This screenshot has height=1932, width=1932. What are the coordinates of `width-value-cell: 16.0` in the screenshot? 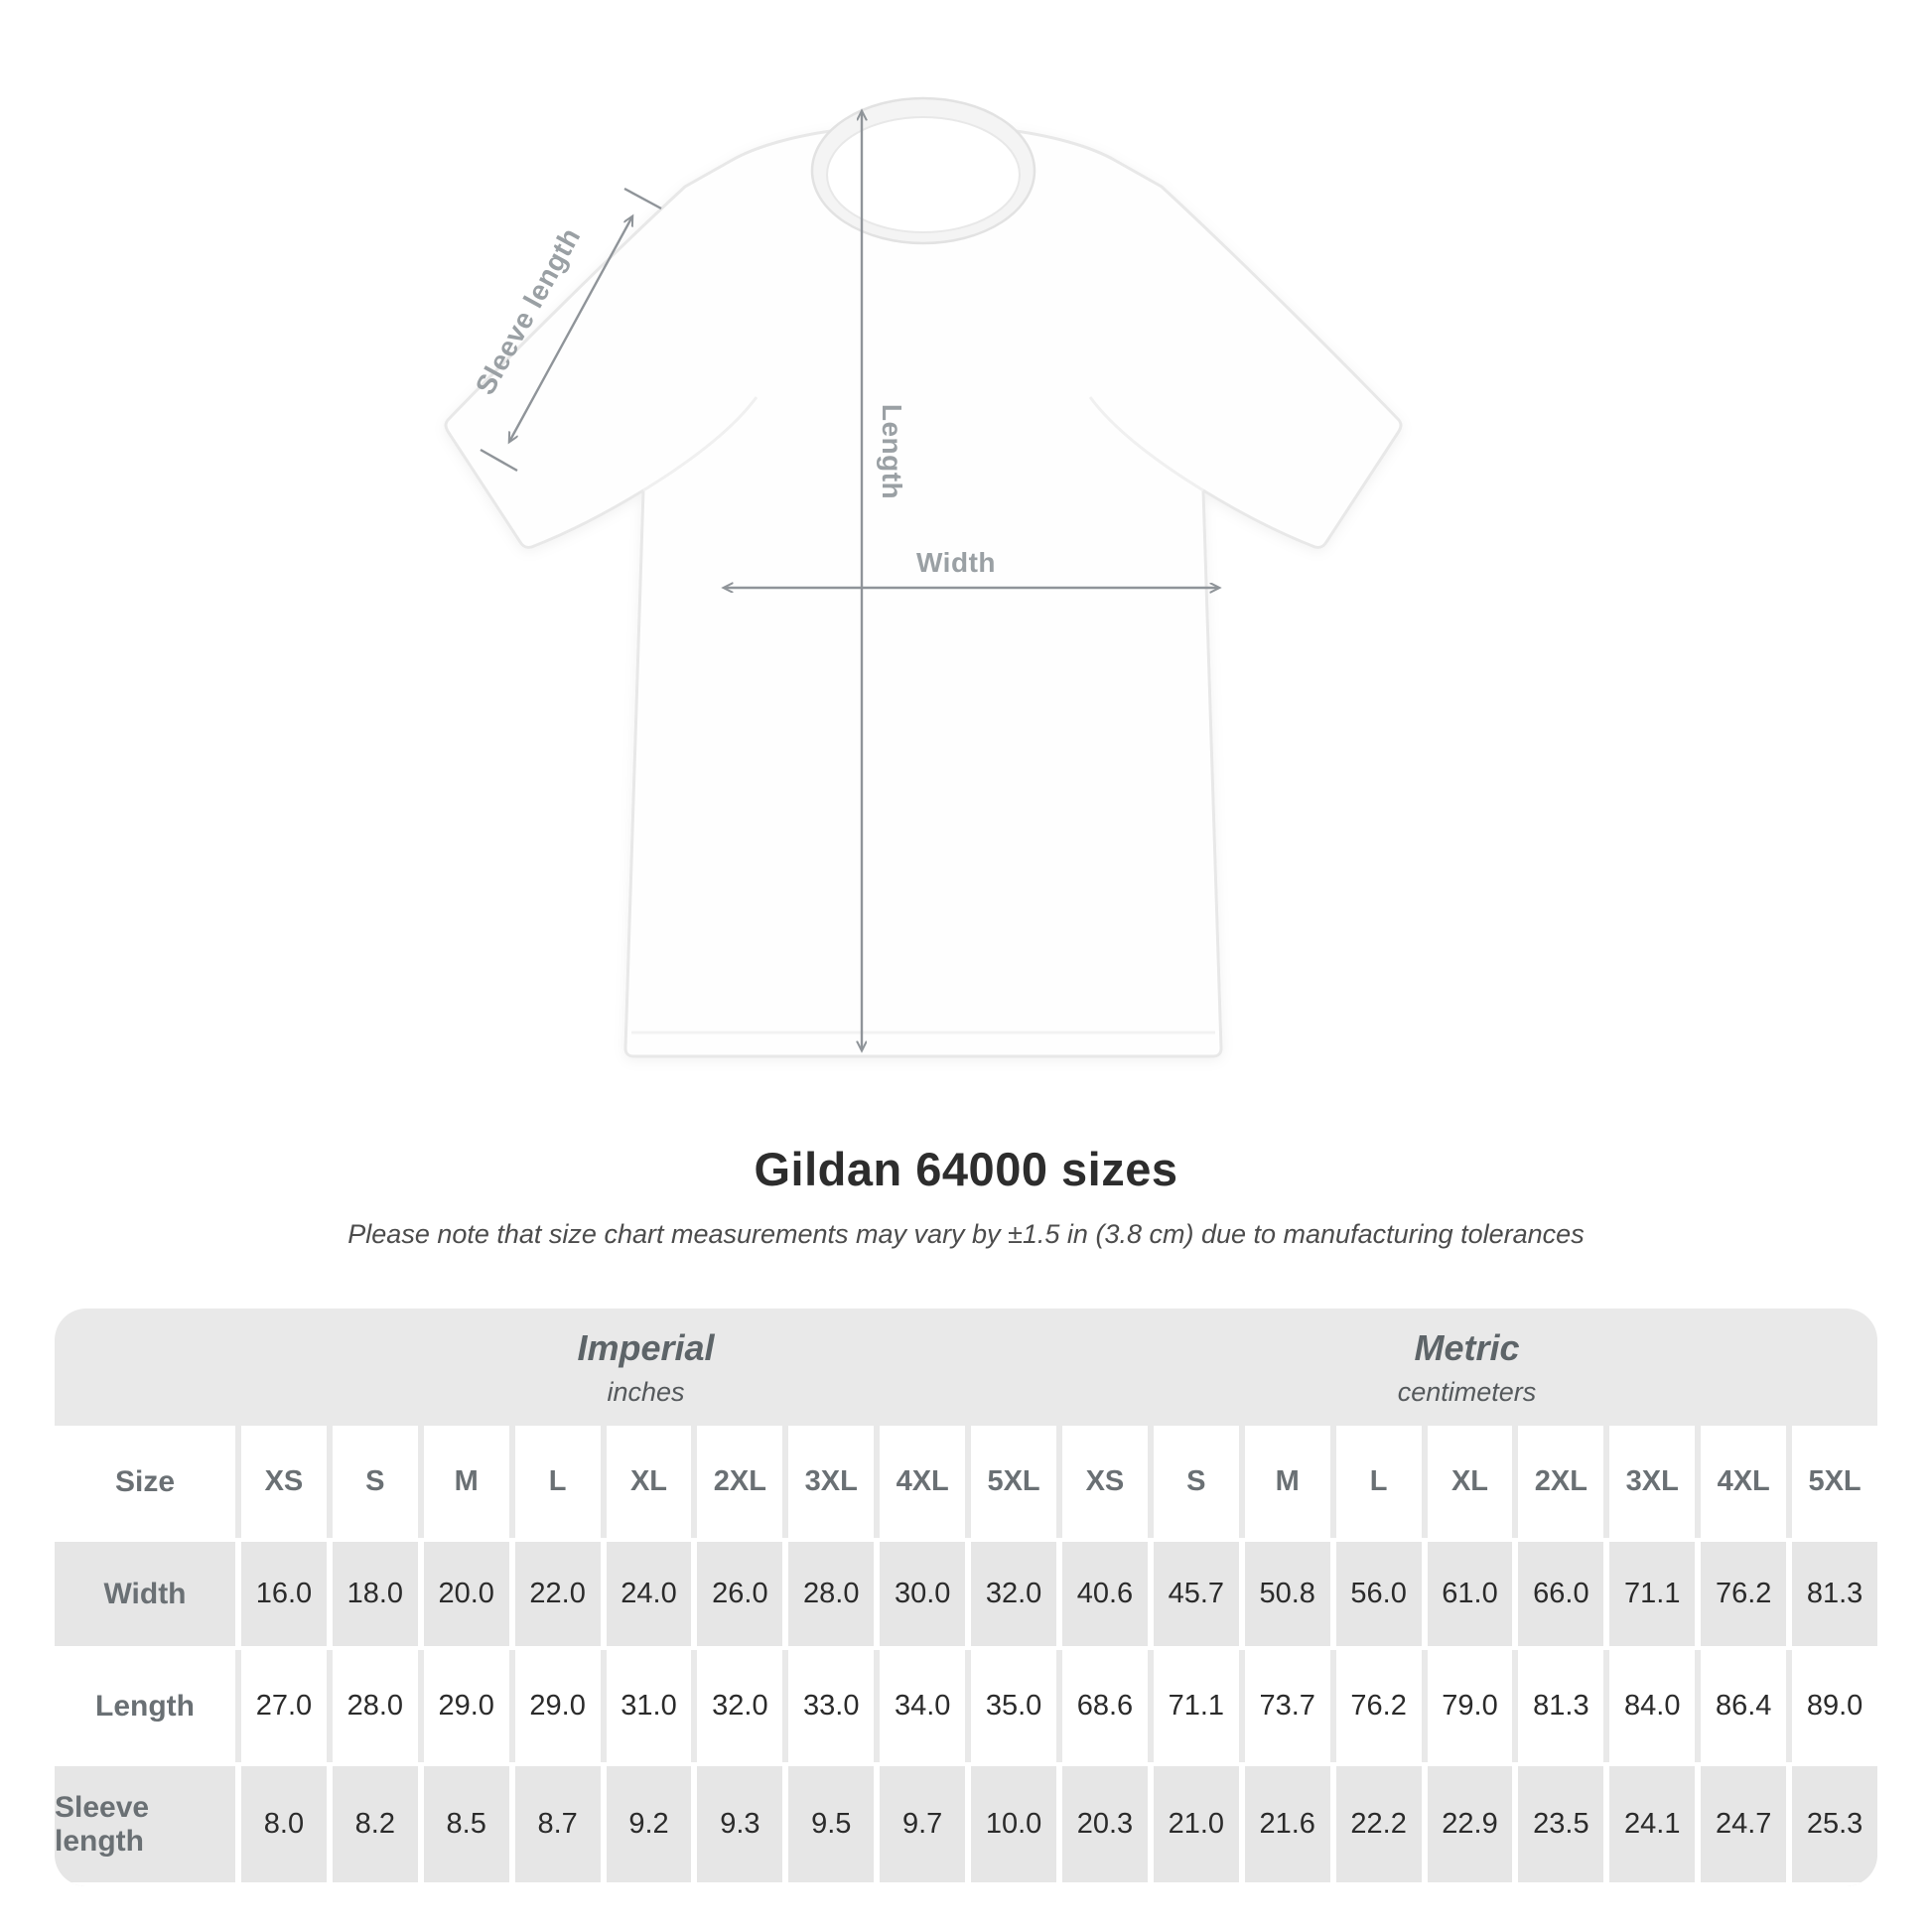 It's located at (281, 1594).